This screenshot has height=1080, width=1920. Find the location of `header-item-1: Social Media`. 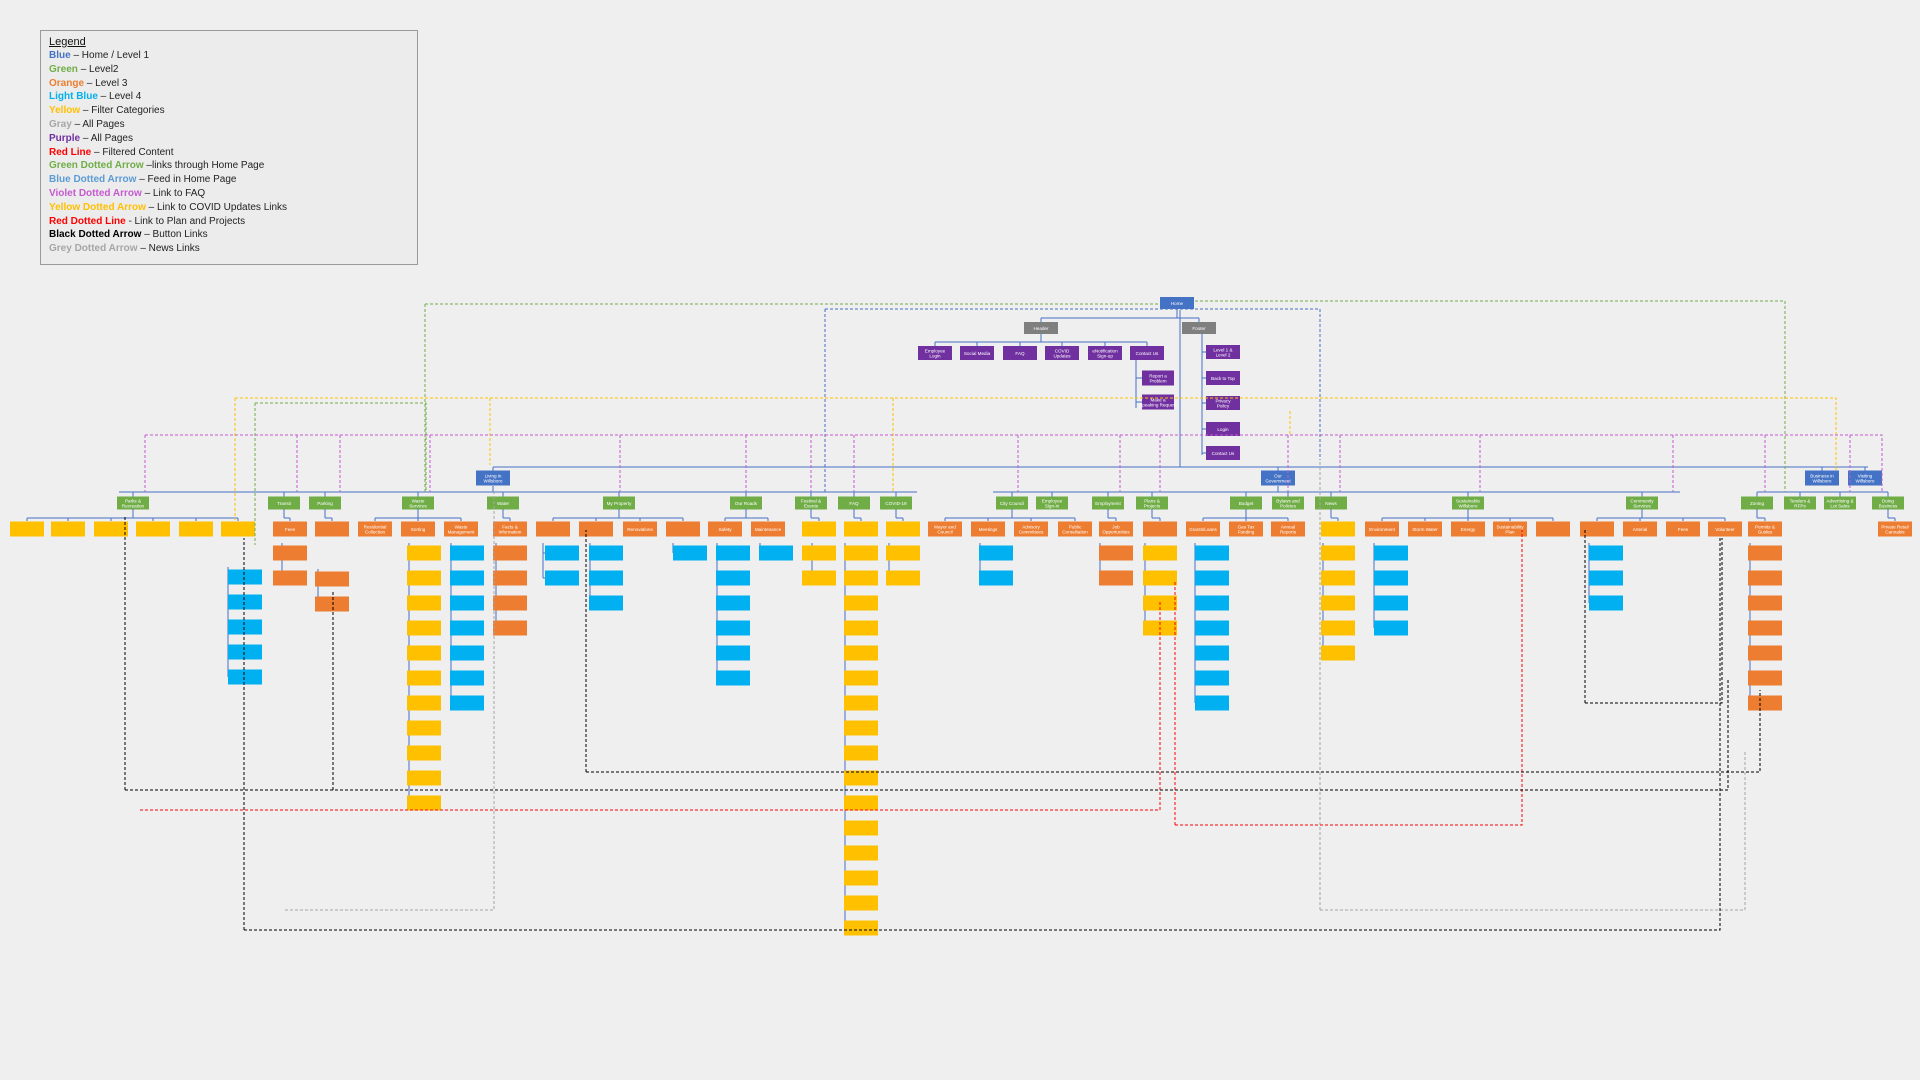

header-item-1: Social Media is located at coordinates (977, 353).